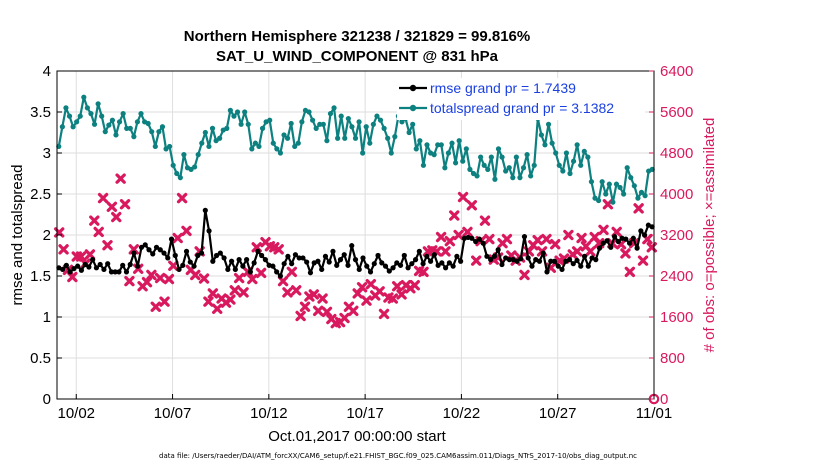  I want to click on x-tick-labels: 10/02 10/07 10/12 10/17 10/22 10/27 11/01, so click(364, 413).